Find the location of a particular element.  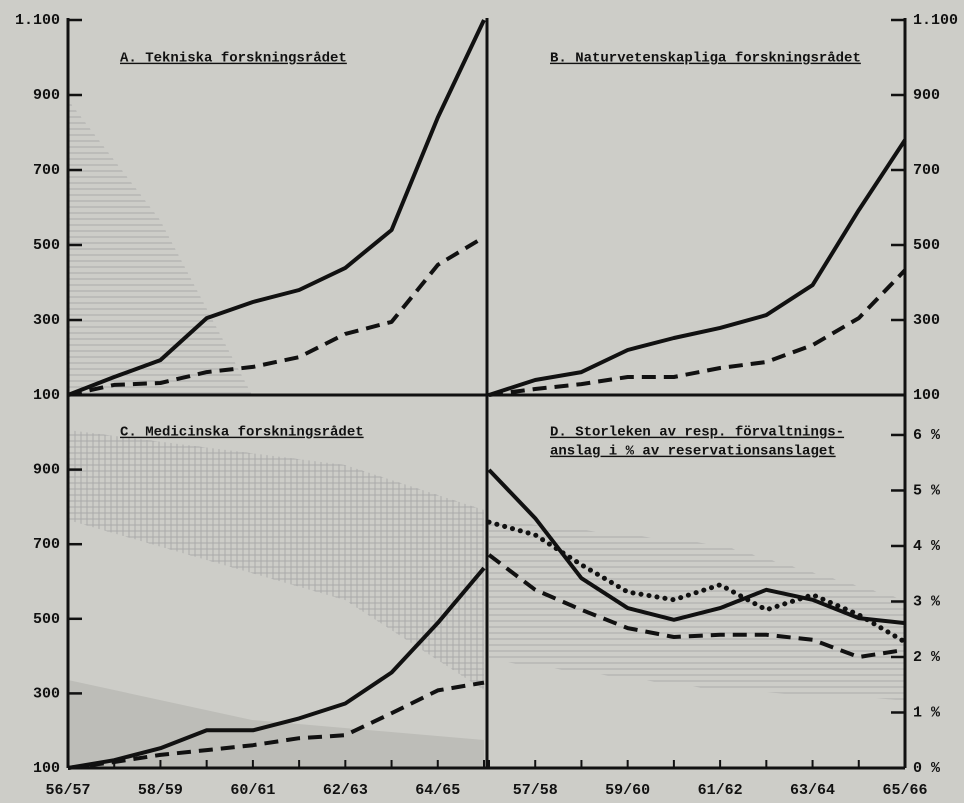

y-tick-label: 5 % is located at coordinates (927, 490).